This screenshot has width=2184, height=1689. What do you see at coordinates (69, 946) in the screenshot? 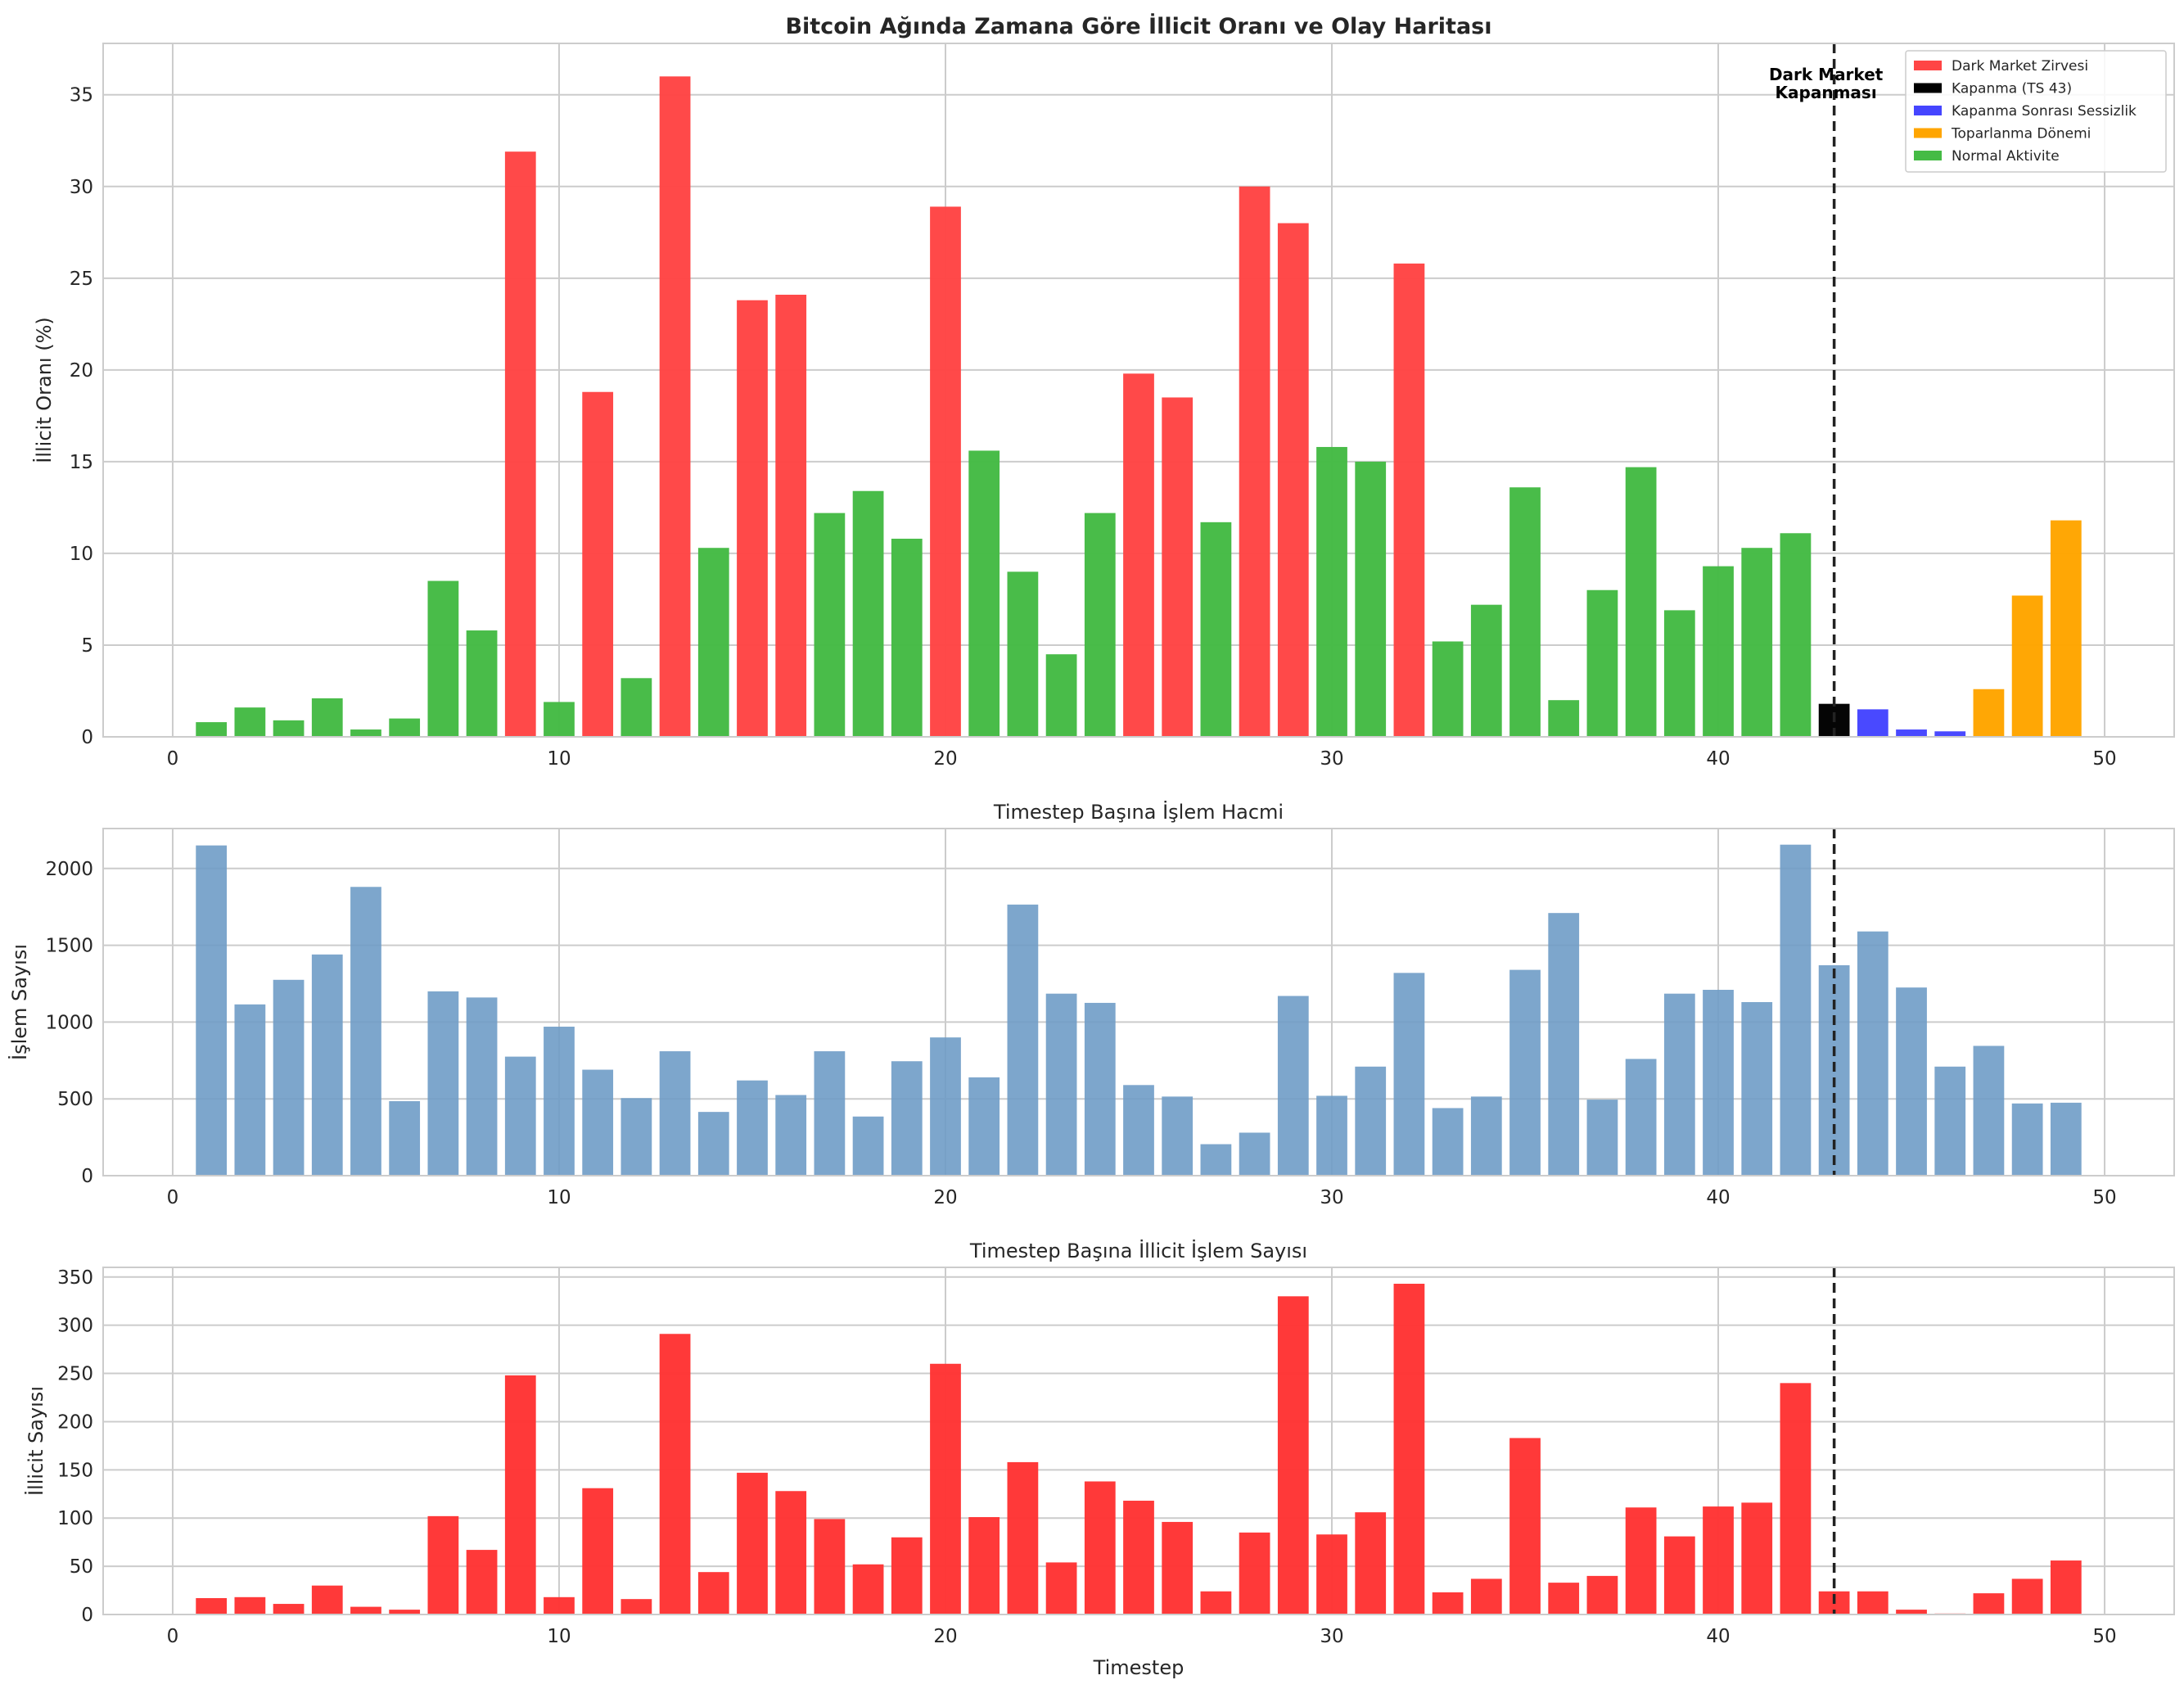
I see `y-tick-label: 1500` at bounding box center [69, 946].